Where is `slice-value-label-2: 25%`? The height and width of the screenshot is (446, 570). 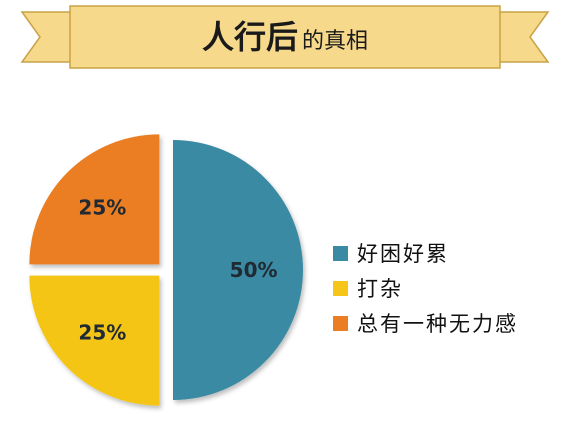 slice-value-label-2: 25% is located at coordinates (102, 207).